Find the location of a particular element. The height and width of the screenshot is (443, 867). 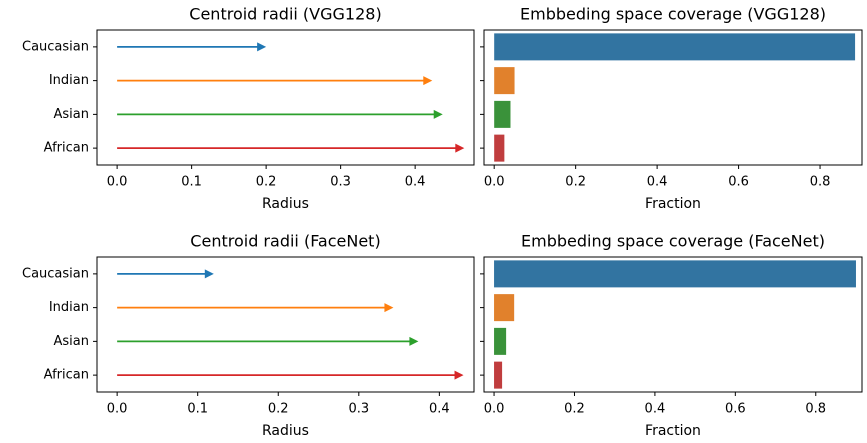

chart-title: Embbeding space coverage (VGG128) is located at coordinates (673, 14).